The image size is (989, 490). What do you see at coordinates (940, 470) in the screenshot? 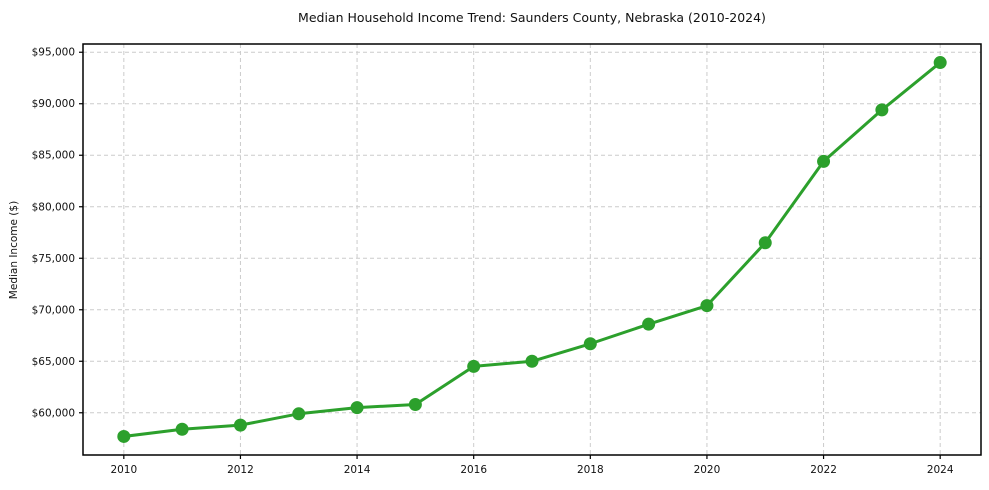
I see `x-tick-label: 2024` at bounding box center [940, 470].